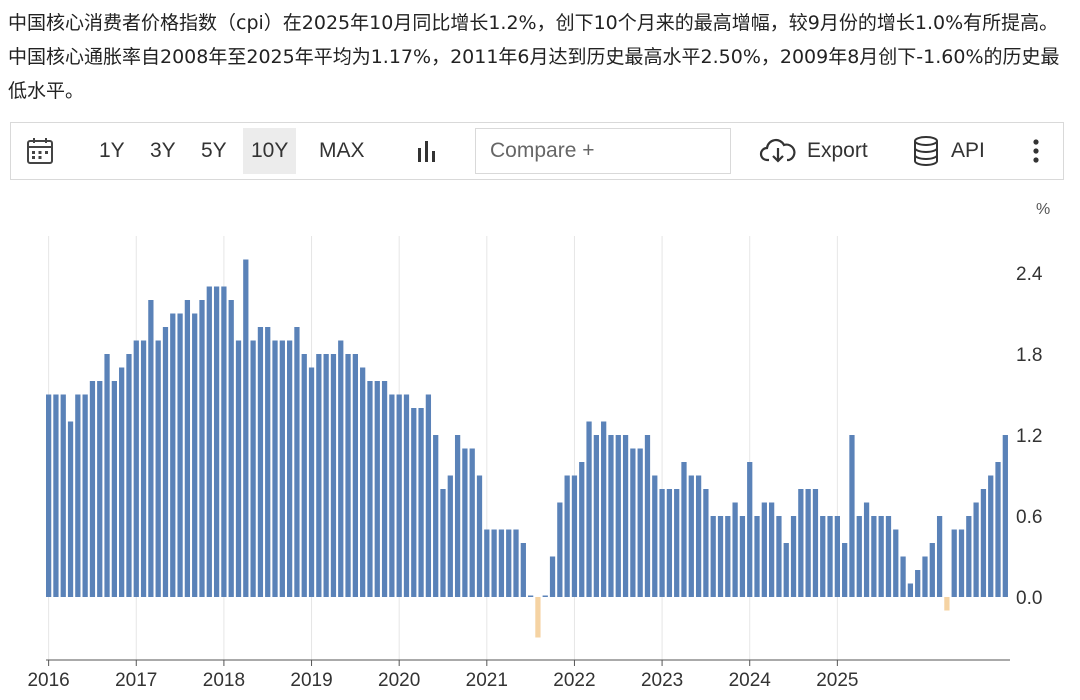 The width and height of the screenshot is (1080, 700). What do you see at coordinates (949, 151) in the screenshot?
I see `api-button: API` at bounding box center [949, 151].